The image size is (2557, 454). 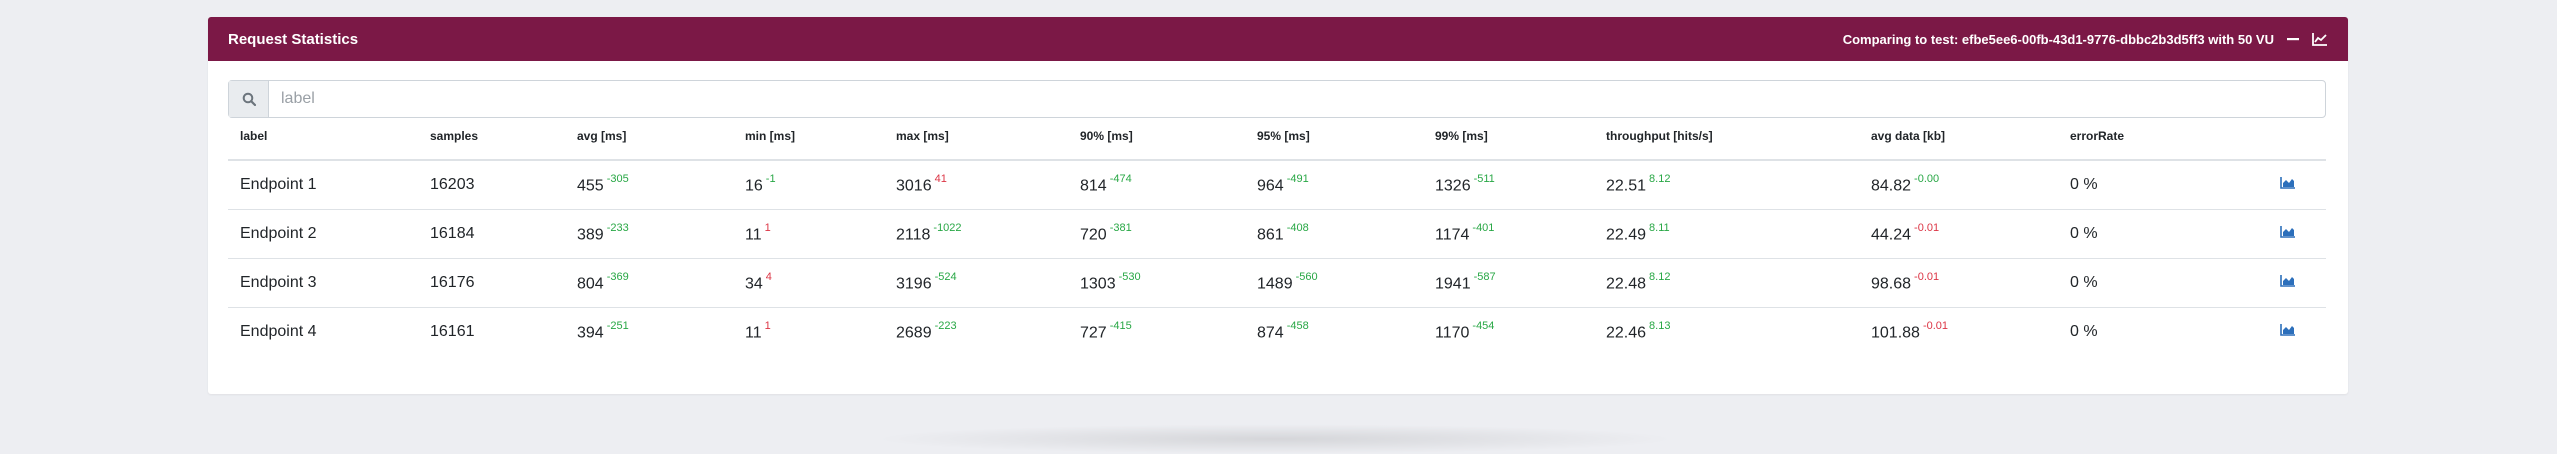 What do you see at coordinates (1726, 332) in the screenshot?
I see `cell-throughput: 22.46 8.13` at bounding box center [1726, 332].